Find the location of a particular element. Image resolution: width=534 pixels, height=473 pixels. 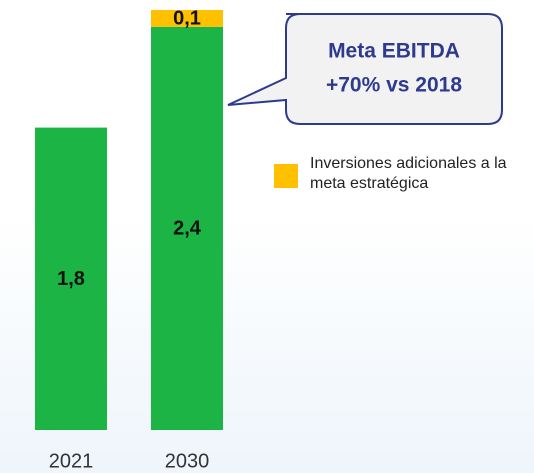

value-label: 0,1 is located at coordinates (187, 19).